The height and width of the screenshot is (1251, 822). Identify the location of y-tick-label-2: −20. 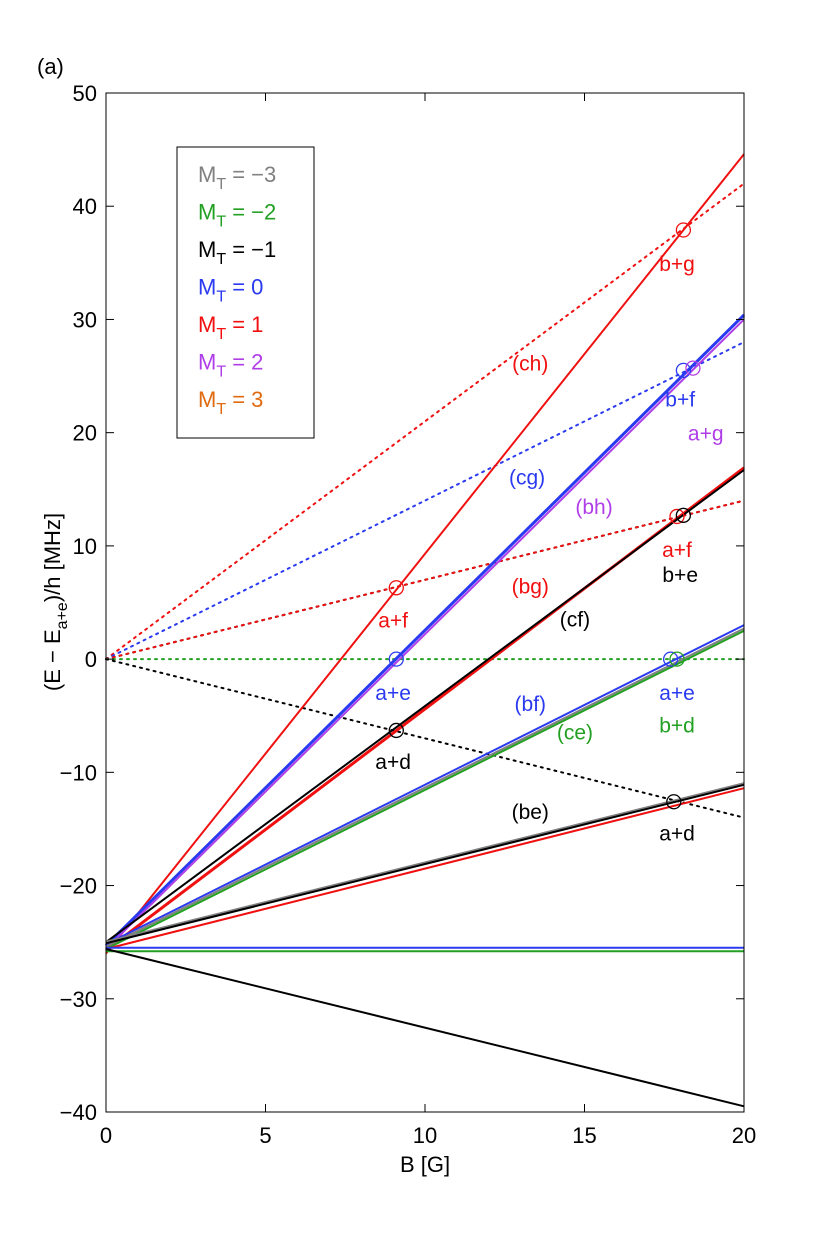
(78, 886).